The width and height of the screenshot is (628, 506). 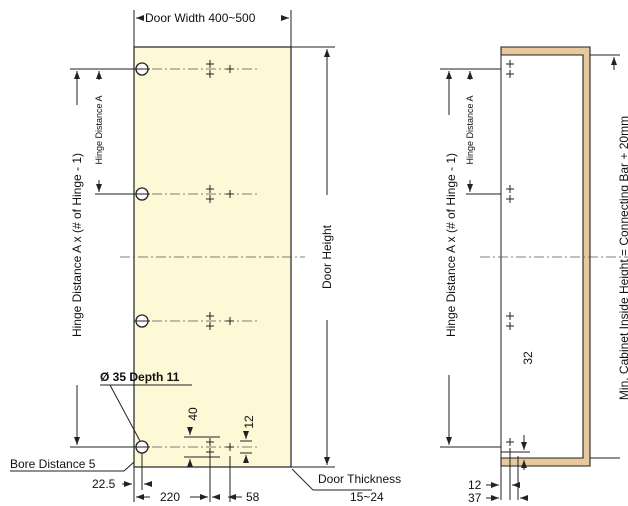 What do you see at coordinates (53, 464) in the screenshot?
I see `bore-distance-label: Bore Distance 5` at bounding box center [53, 464].